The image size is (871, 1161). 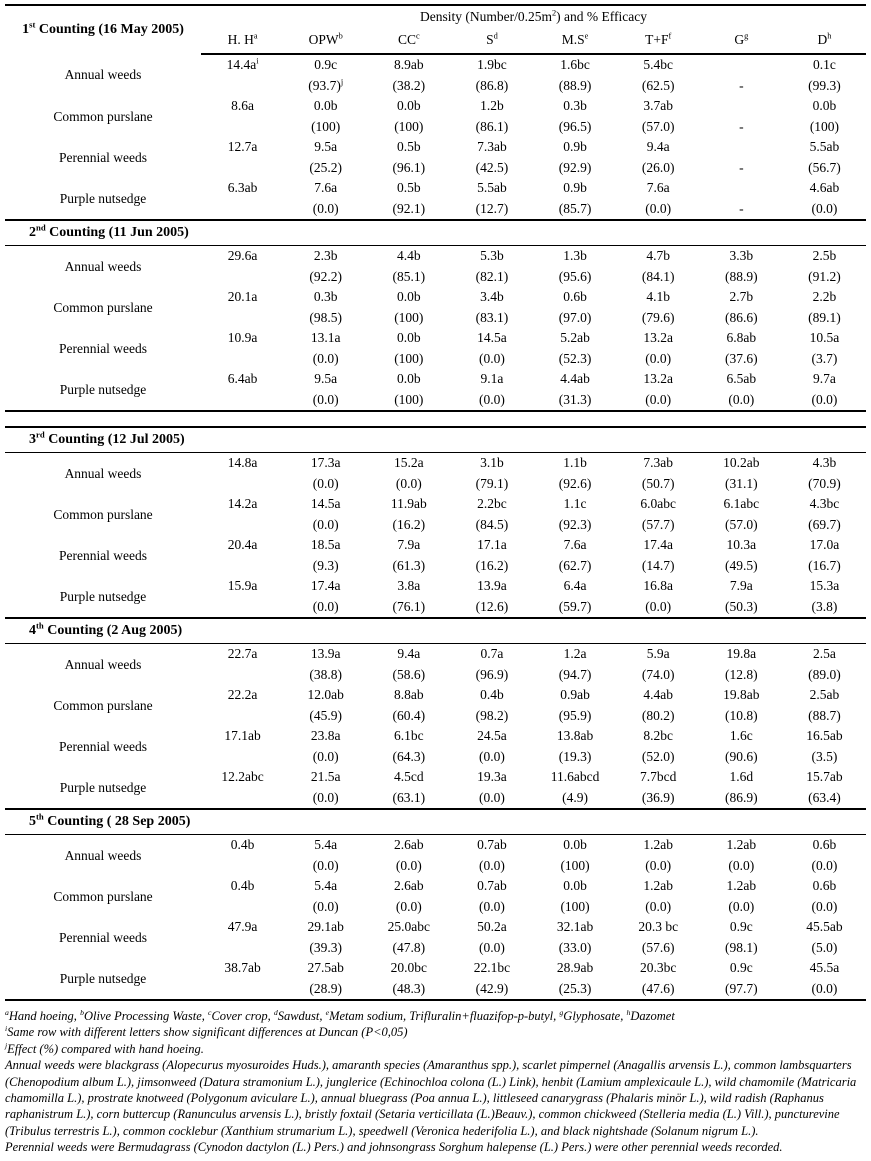 I want to click on data-cell: 20.1a, so click(x=242, y=307).